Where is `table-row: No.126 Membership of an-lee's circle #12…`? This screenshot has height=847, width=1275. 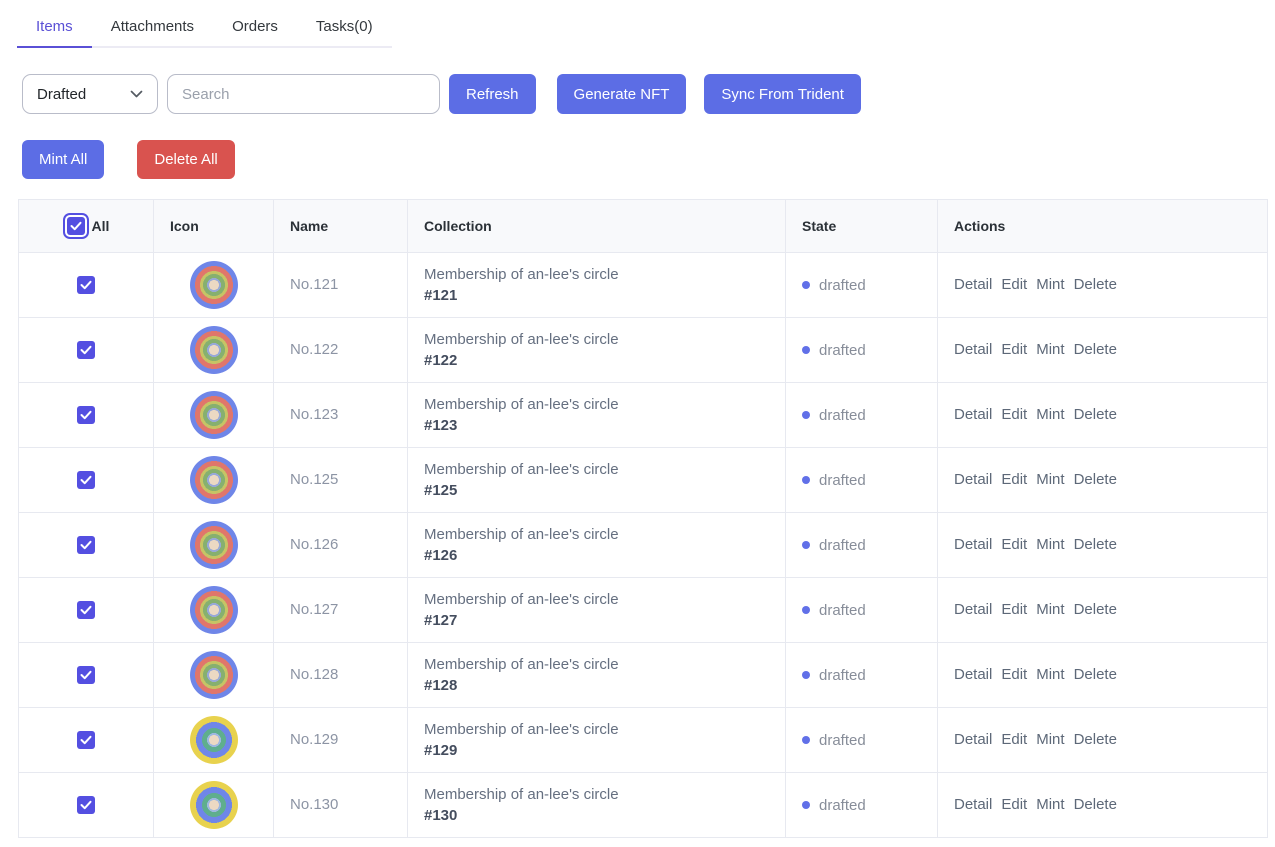 table-row: No.126 Membership of an-lee's circle #12… is located at coordinates (643, 545).